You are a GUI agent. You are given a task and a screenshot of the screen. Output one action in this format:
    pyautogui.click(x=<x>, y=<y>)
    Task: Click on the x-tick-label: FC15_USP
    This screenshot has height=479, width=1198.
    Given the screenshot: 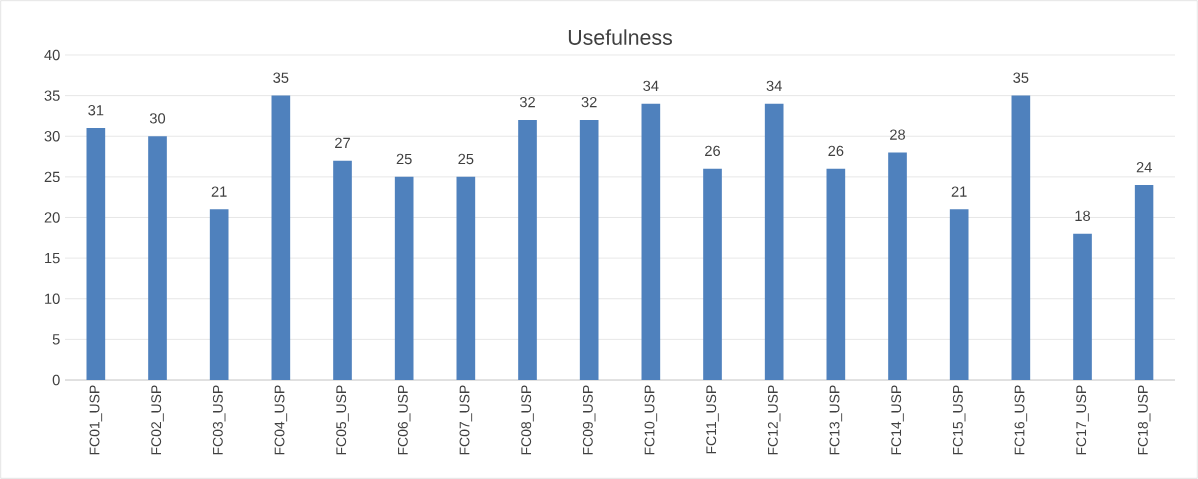 What is the action you would take?
    pyautogui.click(x=959, y=420)
    